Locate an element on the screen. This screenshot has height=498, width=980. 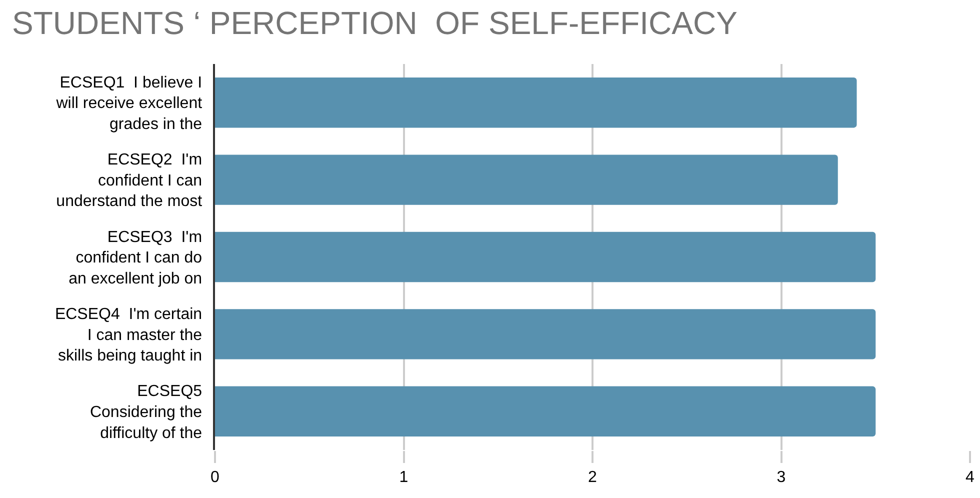
y-tick-label: ECSEQ5 Considering the difficulty of the is located at coordinates (146, 412).